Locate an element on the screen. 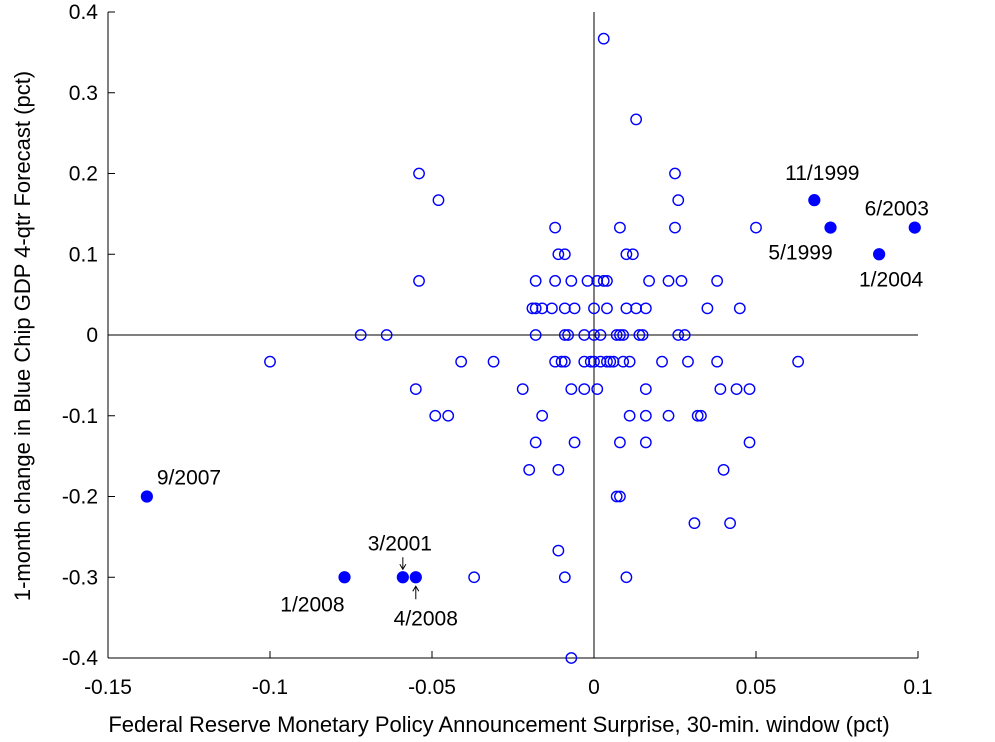 The width and height of the screenshot is (995, 742). point-annotation: 6/2003 is located at coordinates (897, 209).